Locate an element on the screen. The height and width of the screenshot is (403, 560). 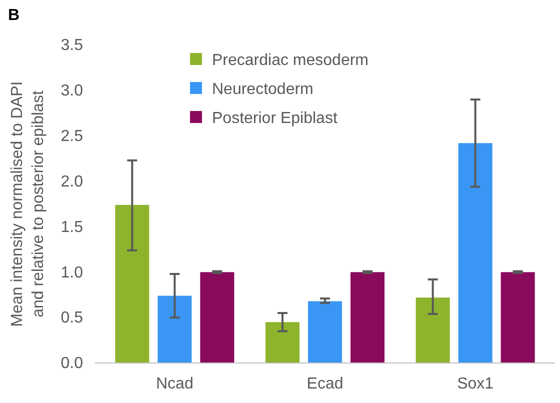
y-tick-label: 0.0 is located at coordinates (72, 363).